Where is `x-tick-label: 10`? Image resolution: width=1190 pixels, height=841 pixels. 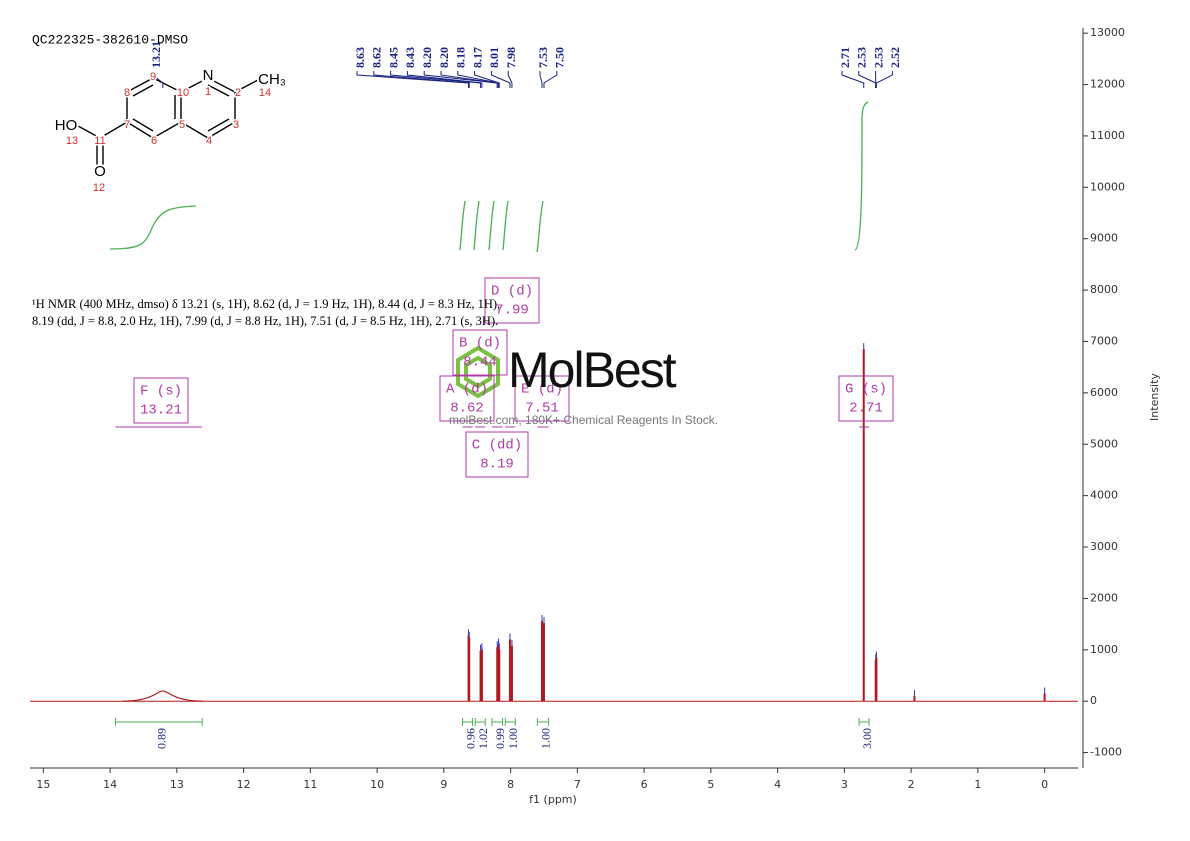 x-tick-label: 10 is located at coordinates (377, 784).